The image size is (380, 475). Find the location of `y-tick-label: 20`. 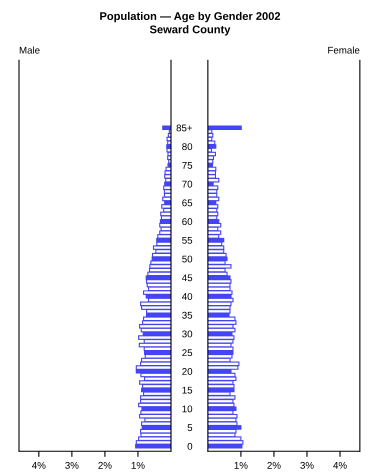

y-tick-label: 20 is located at coordinates (187, 371).